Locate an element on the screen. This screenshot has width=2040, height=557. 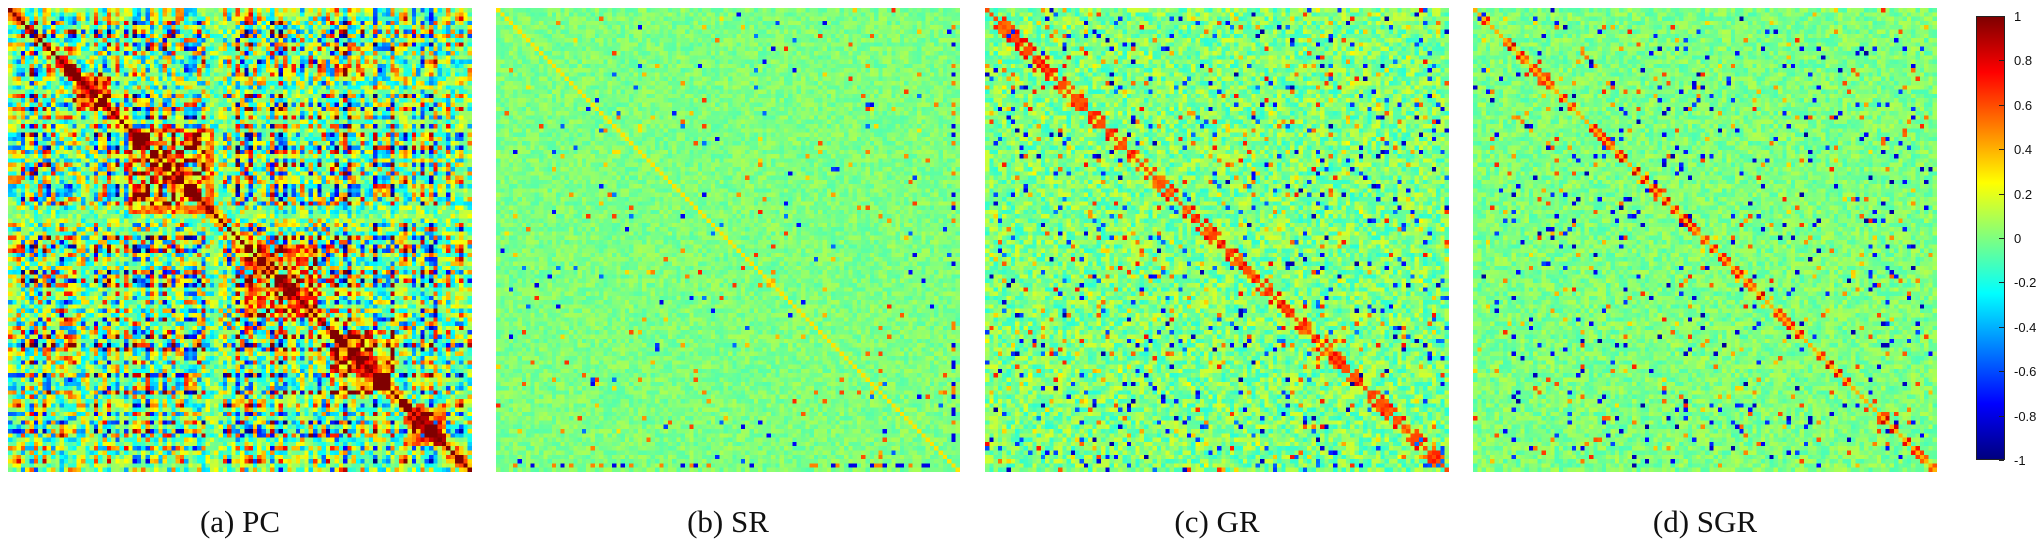
colorbar-tick-label: -1 is located at coordinates (2020, 460).